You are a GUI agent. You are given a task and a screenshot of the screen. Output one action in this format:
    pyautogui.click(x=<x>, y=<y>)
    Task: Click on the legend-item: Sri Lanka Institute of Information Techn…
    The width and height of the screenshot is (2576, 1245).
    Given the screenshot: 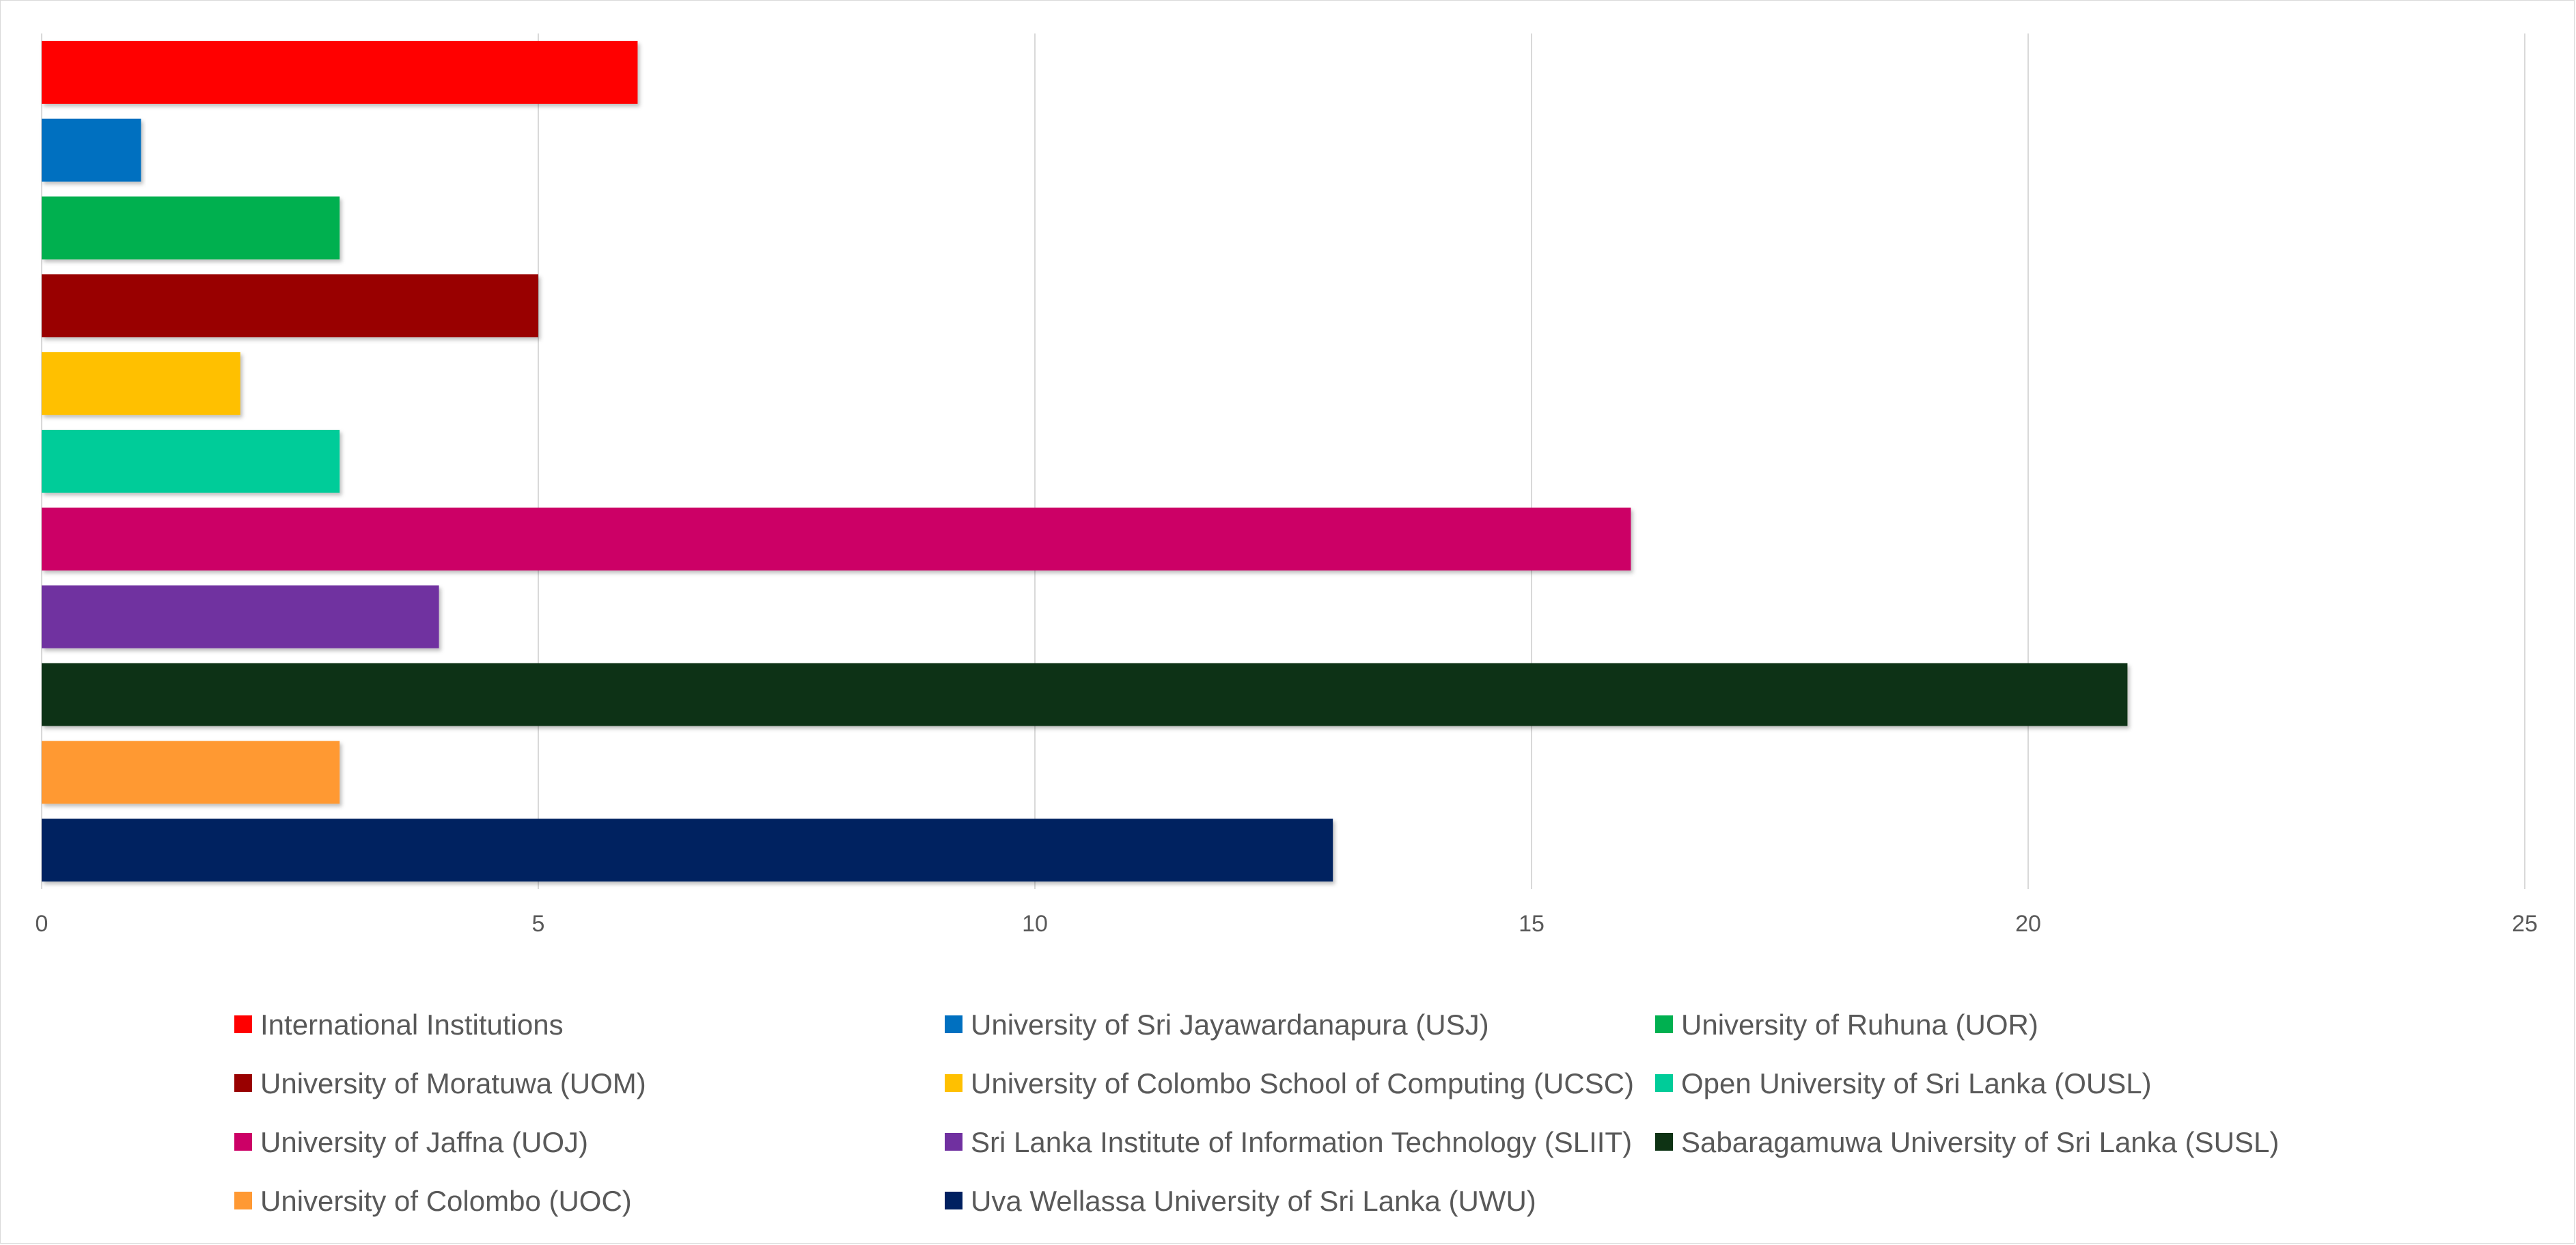 What is the action you would take?
    pyautogui.click(x=1289, y=1142)
    